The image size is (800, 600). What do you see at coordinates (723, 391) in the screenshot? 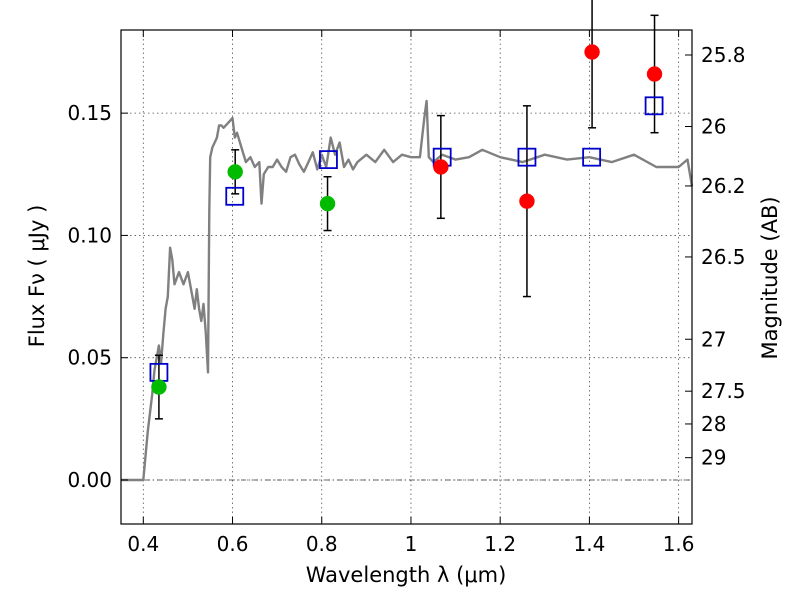
I see `right-tick-label: 27.5` at bounding box center [723, 391].